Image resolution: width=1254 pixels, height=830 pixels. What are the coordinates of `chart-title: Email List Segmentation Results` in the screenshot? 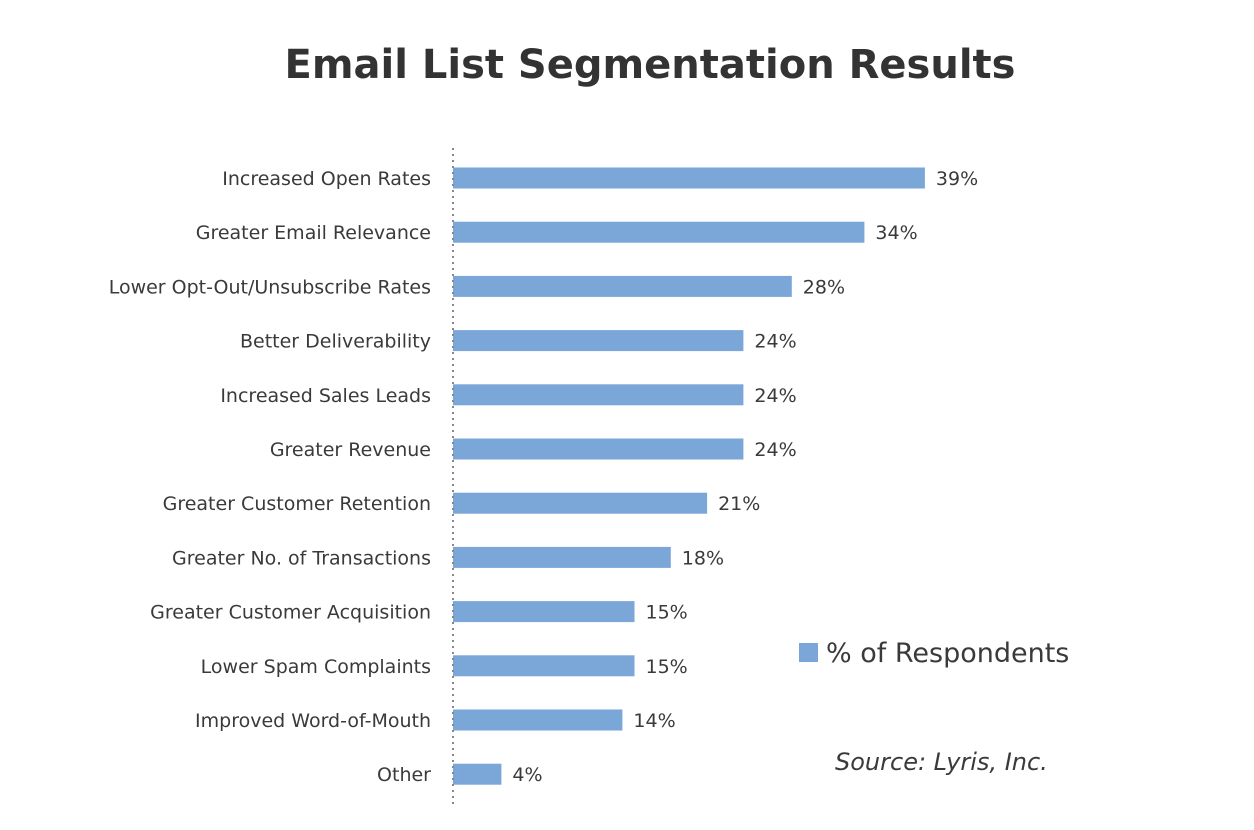 It's located at (650, 65).